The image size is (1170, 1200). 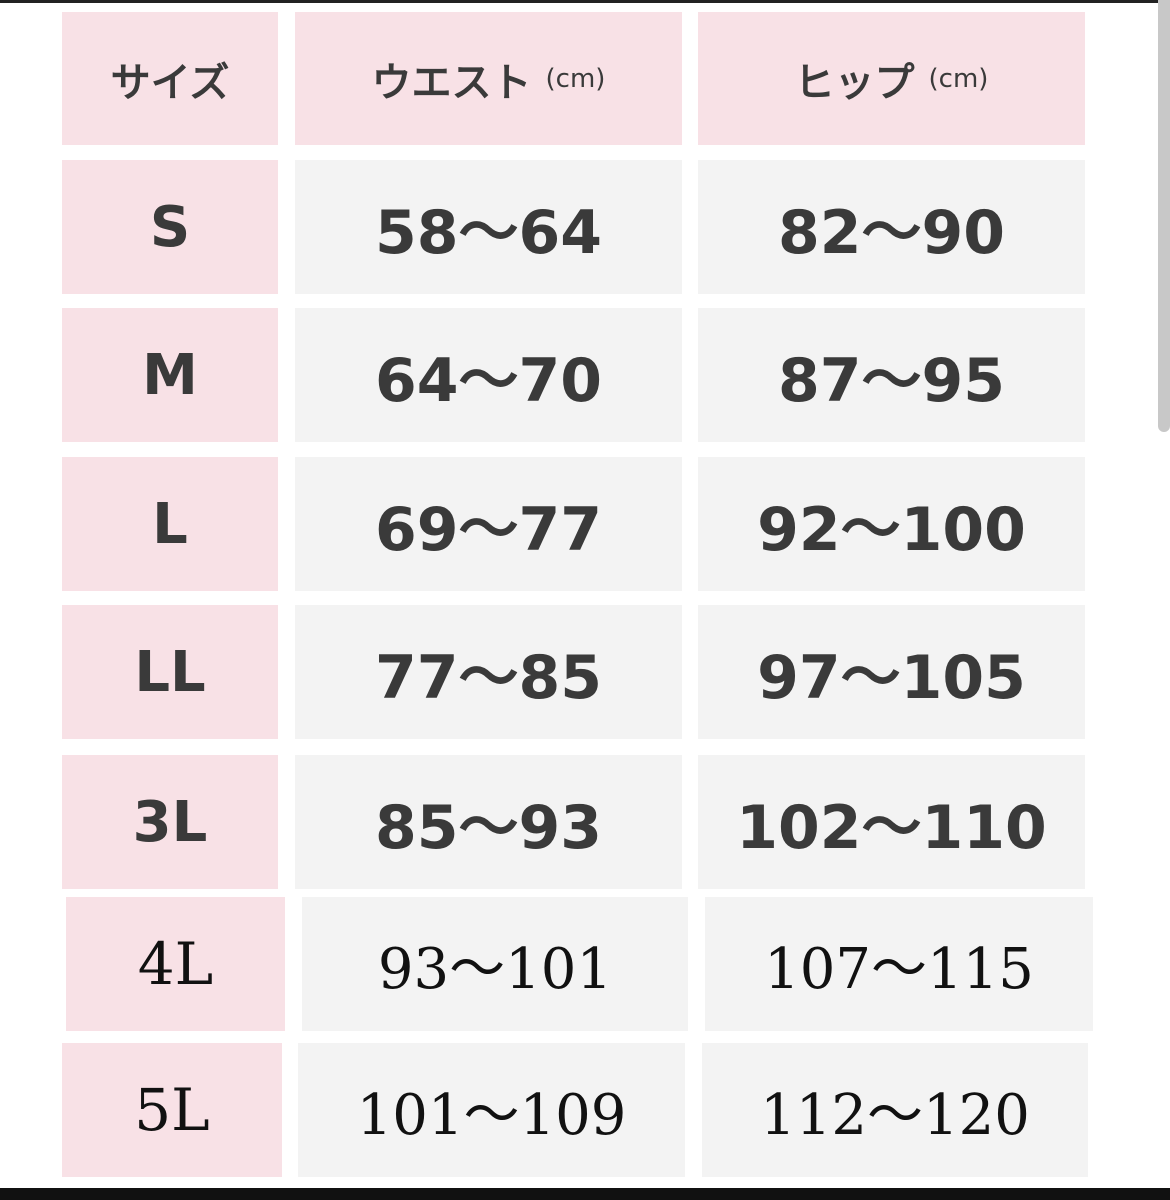 What do you see at coordinates (495, 969) in the screenshot?
I see `waist-value: 93〜101` at bounding box center [495, 969].